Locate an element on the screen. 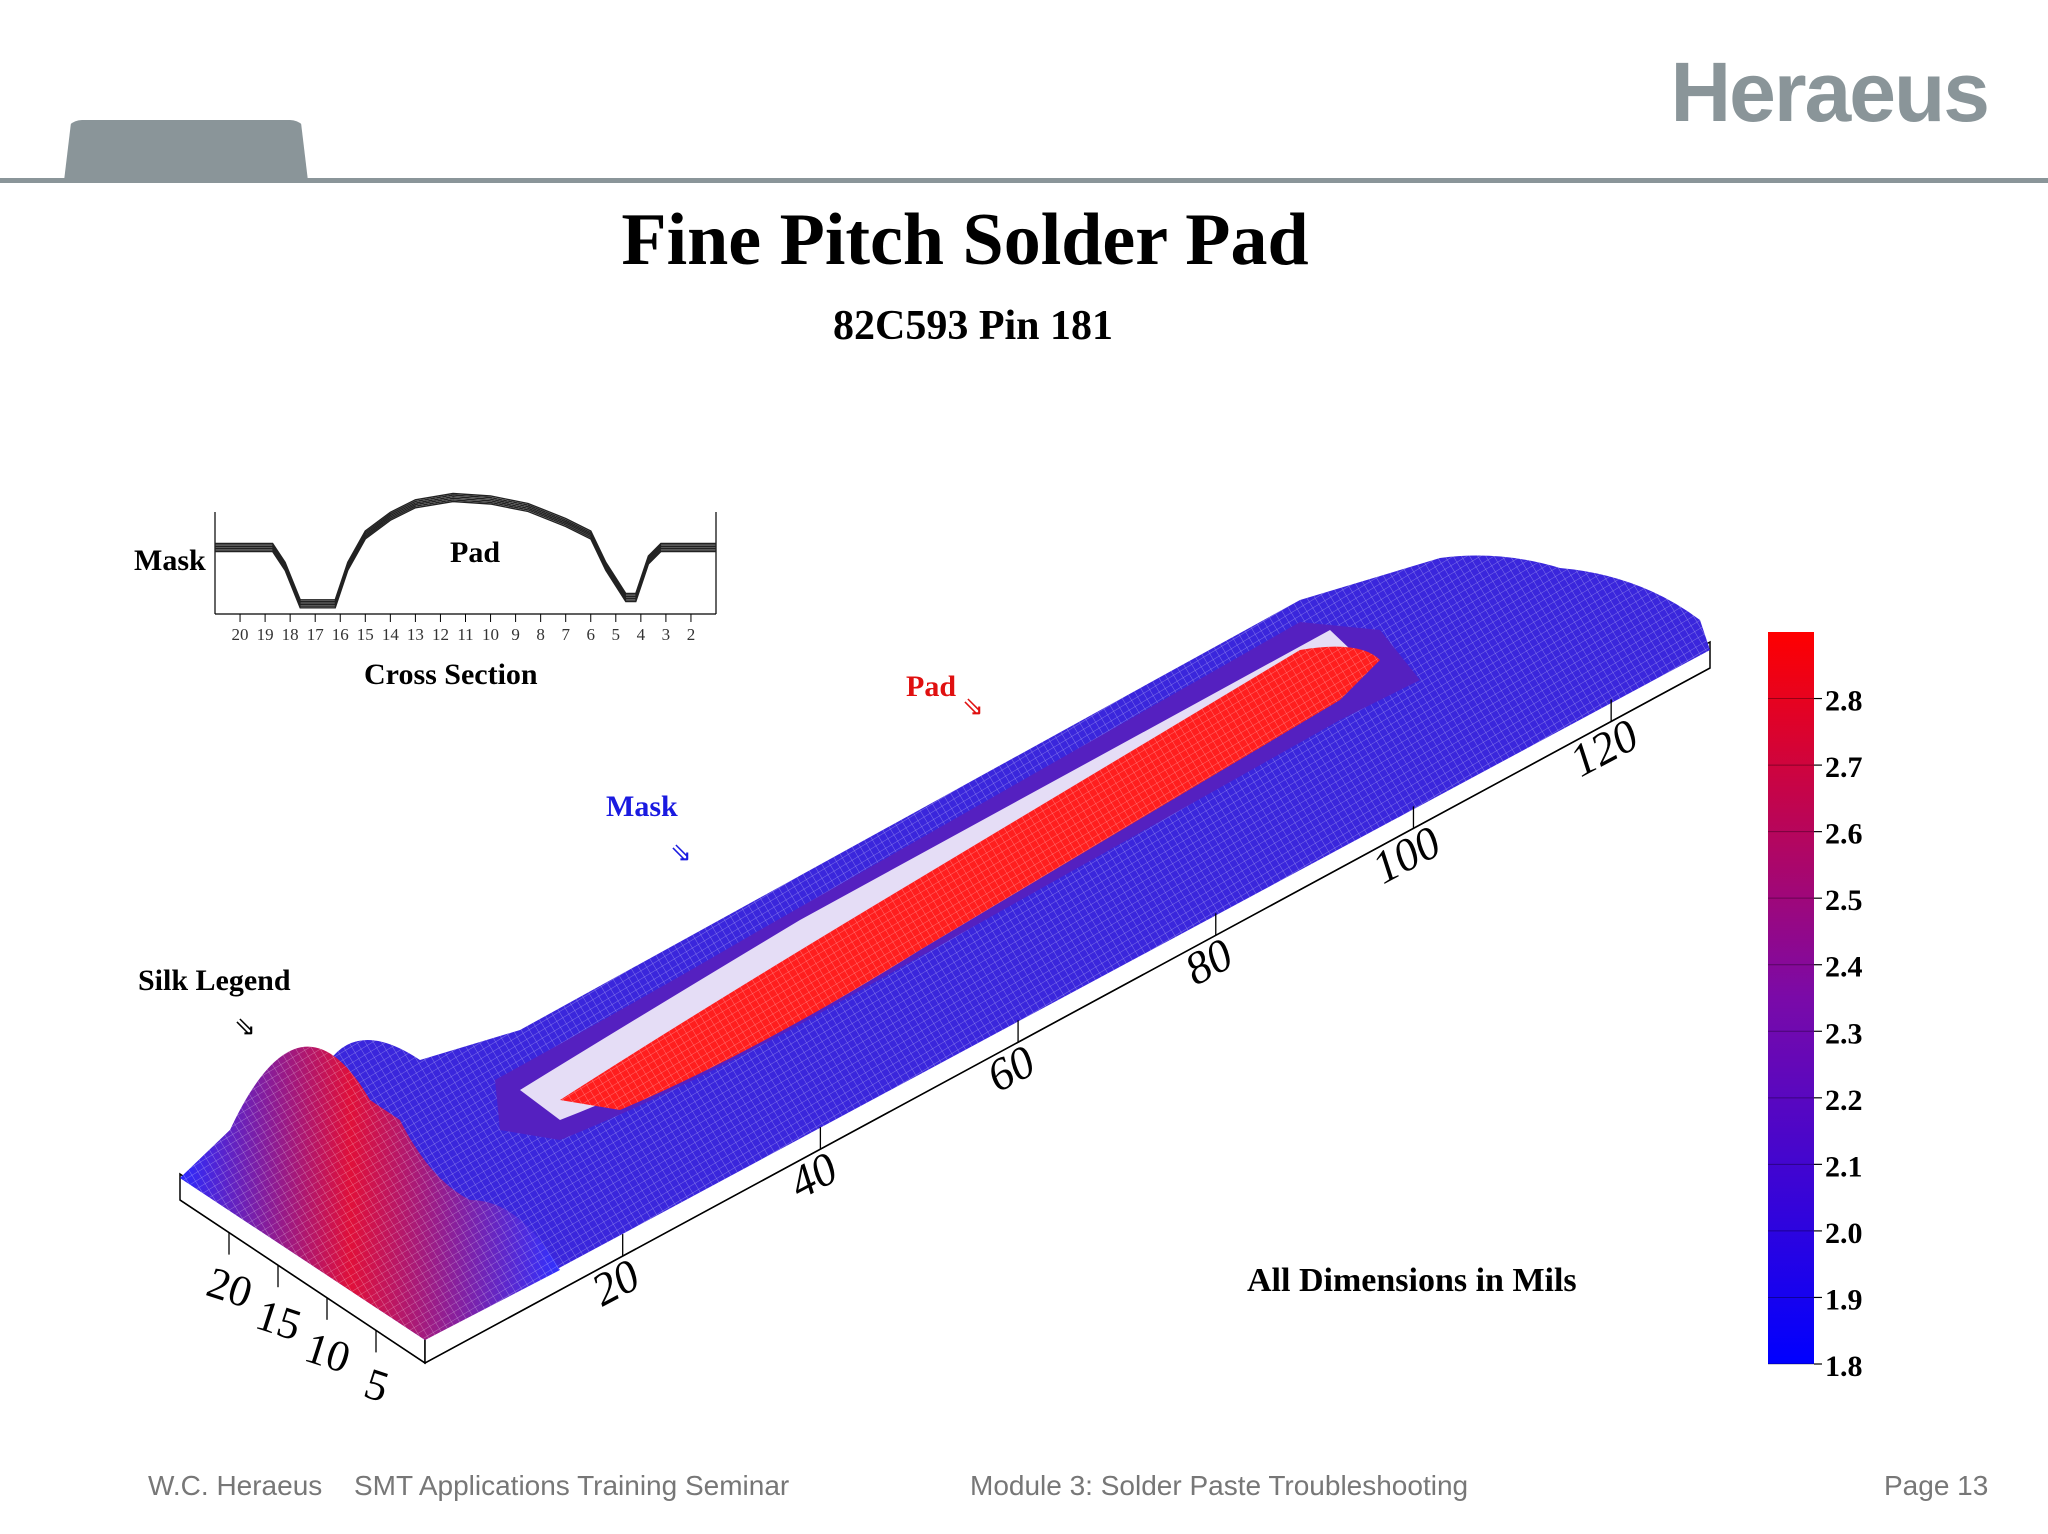 The height and width of the screenshot is (1534, 2048). slide-subtitle: 82C593 Pin 181 is located at coordinates (972, 326).